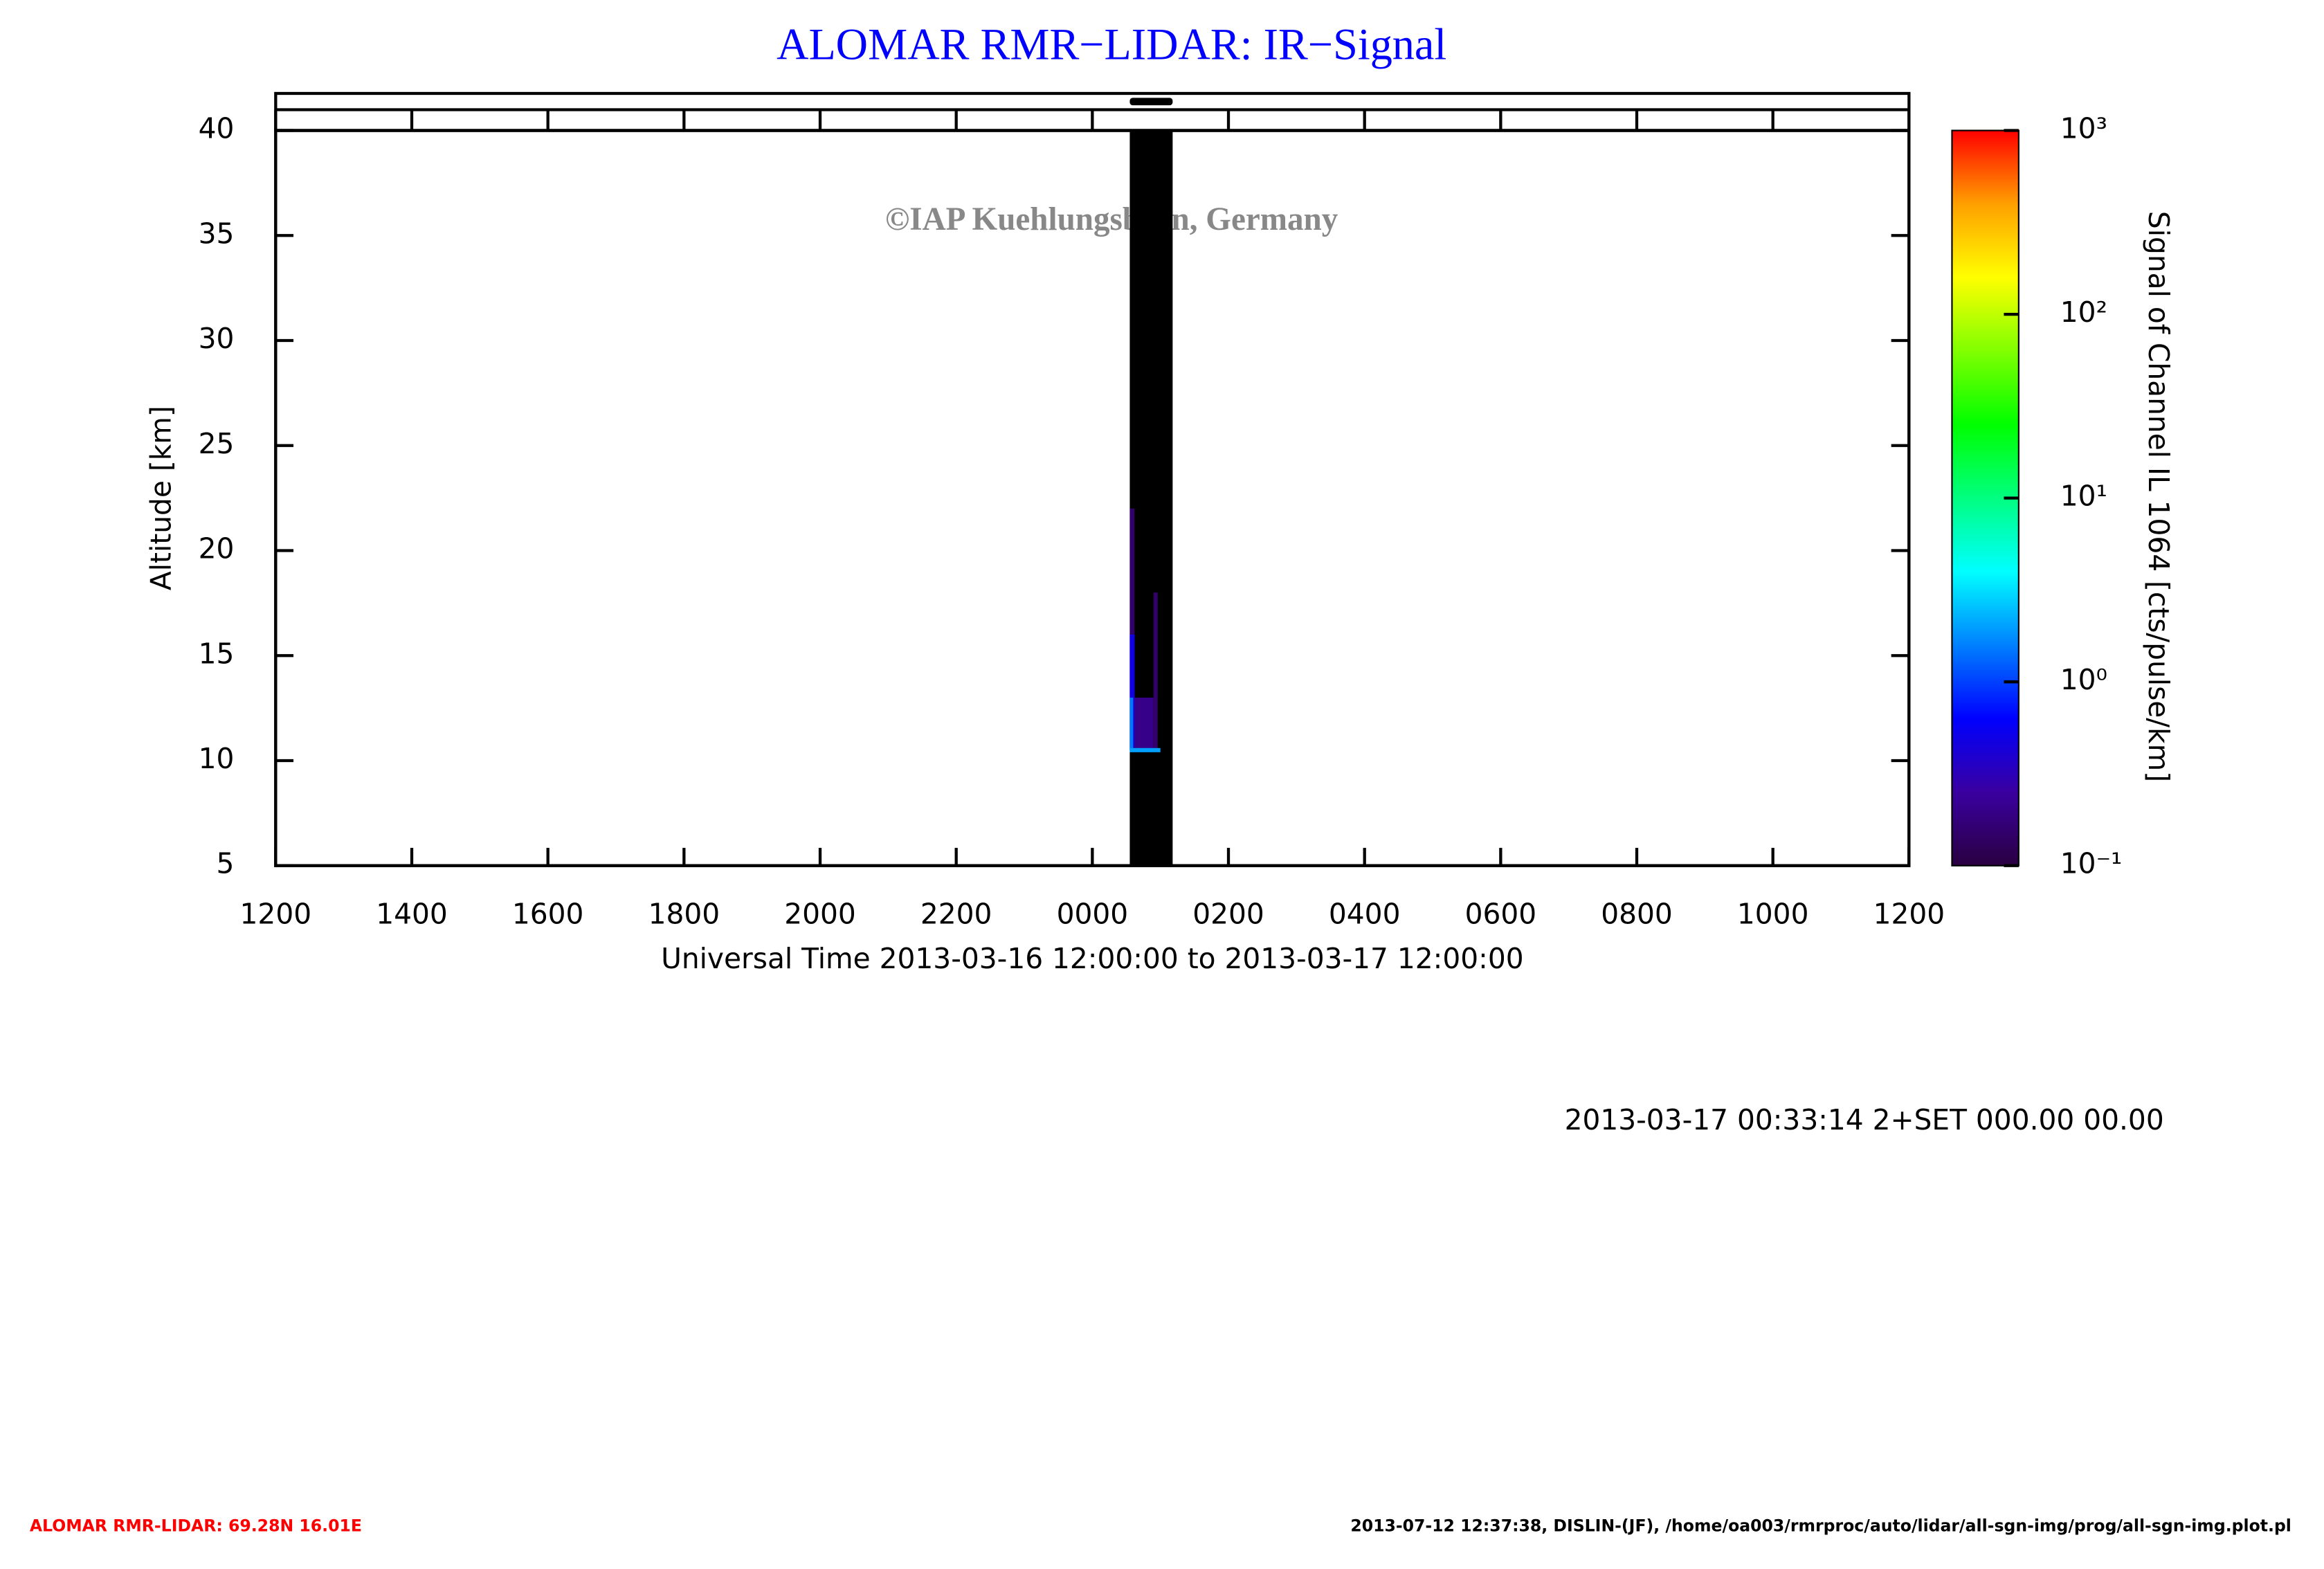 Image resolution: width=2324 pixels, height=1569 pixels. What do you see at coordinates (217, 548) in the screenshot?
I see `y-tick-label: 20` at bounding box center [217, 548].